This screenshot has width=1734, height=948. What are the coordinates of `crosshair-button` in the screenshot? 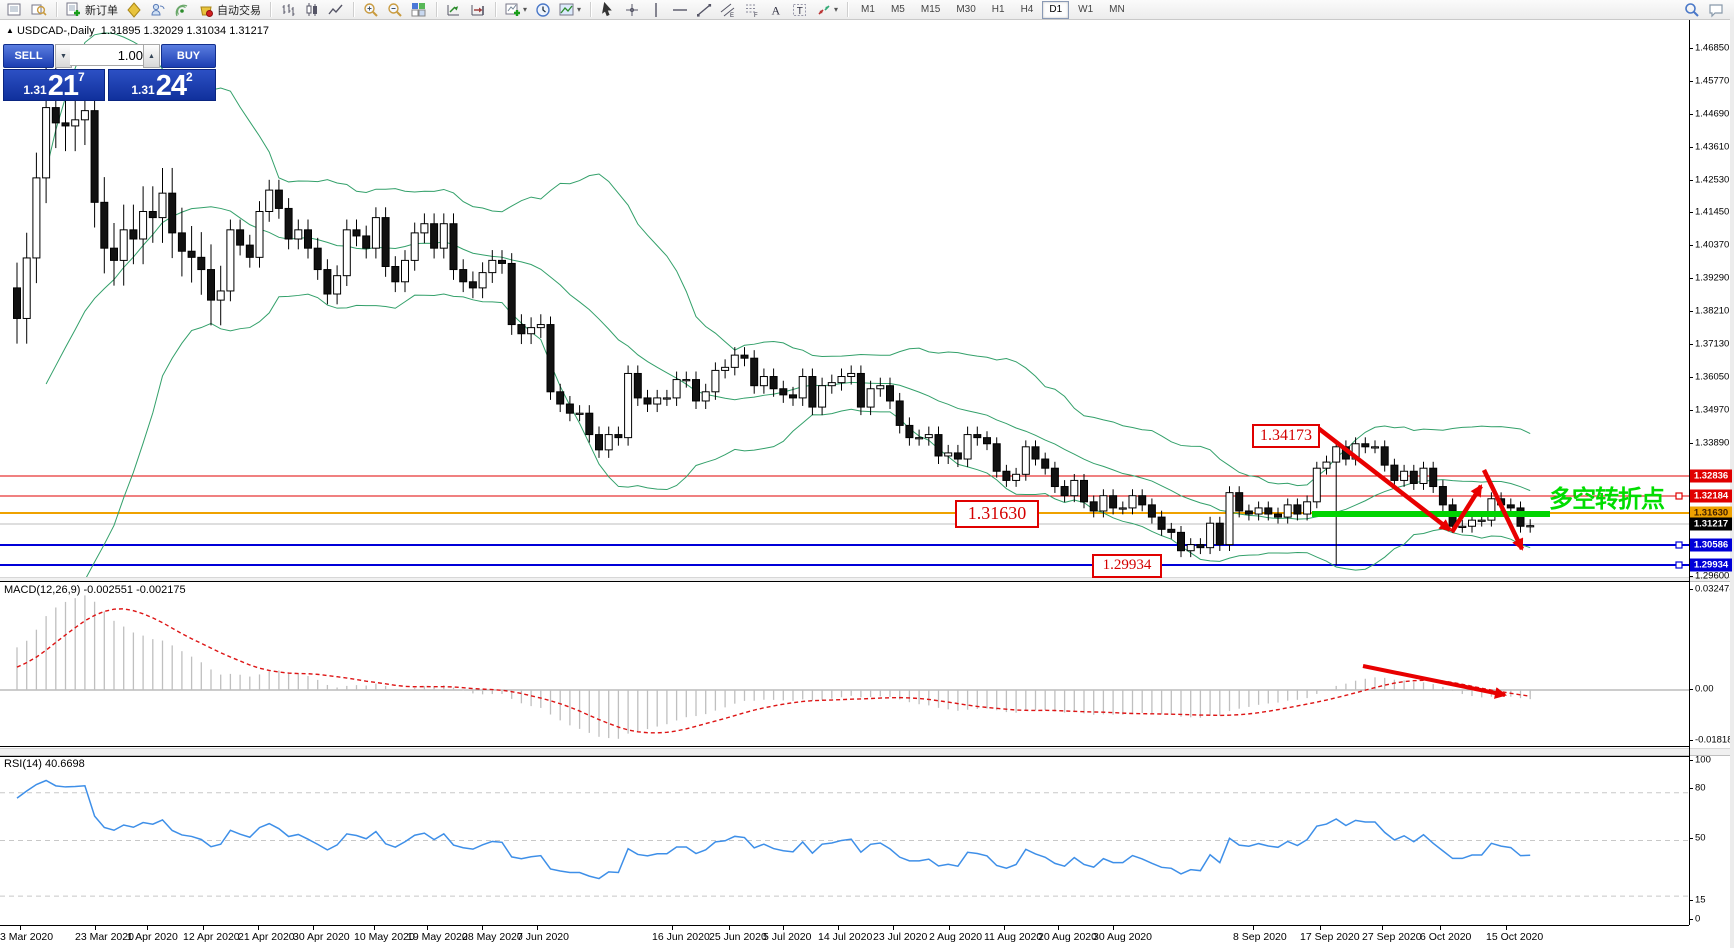 It's located at (632, 9).